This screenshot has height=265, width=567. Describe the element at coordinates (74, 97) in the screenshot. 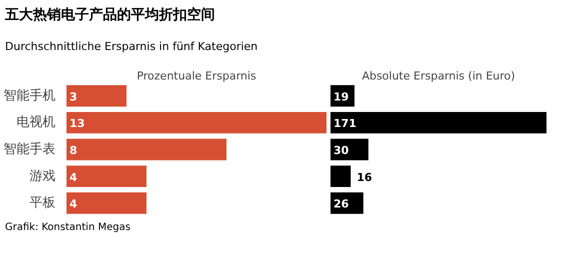

I see `data-label: 3` at that location.